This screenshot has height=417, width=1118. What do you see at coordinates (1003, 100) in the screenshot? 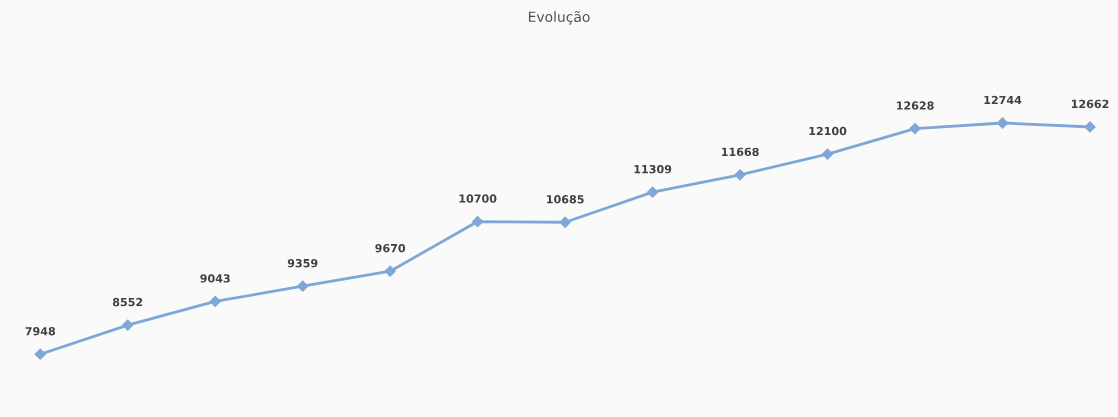
I see `data-label: 12744` at bounding box center [1003, 100].